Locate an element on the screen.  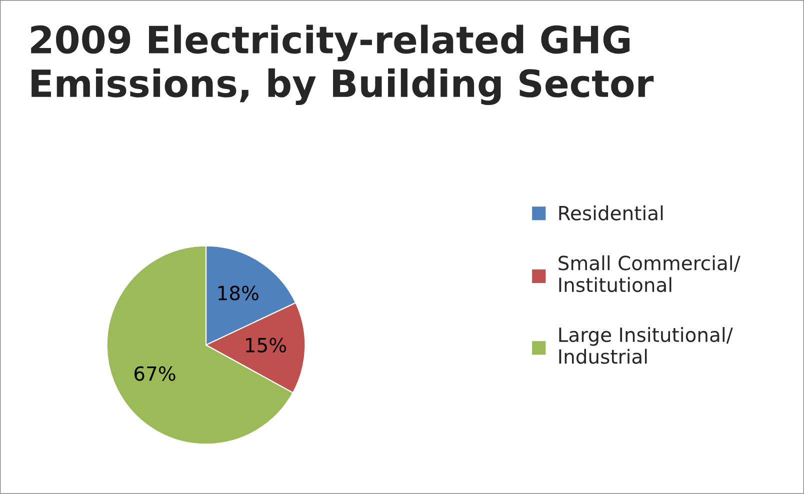
legend-label: Small Commercial/ Institutional is located at coordinates (649, 273).